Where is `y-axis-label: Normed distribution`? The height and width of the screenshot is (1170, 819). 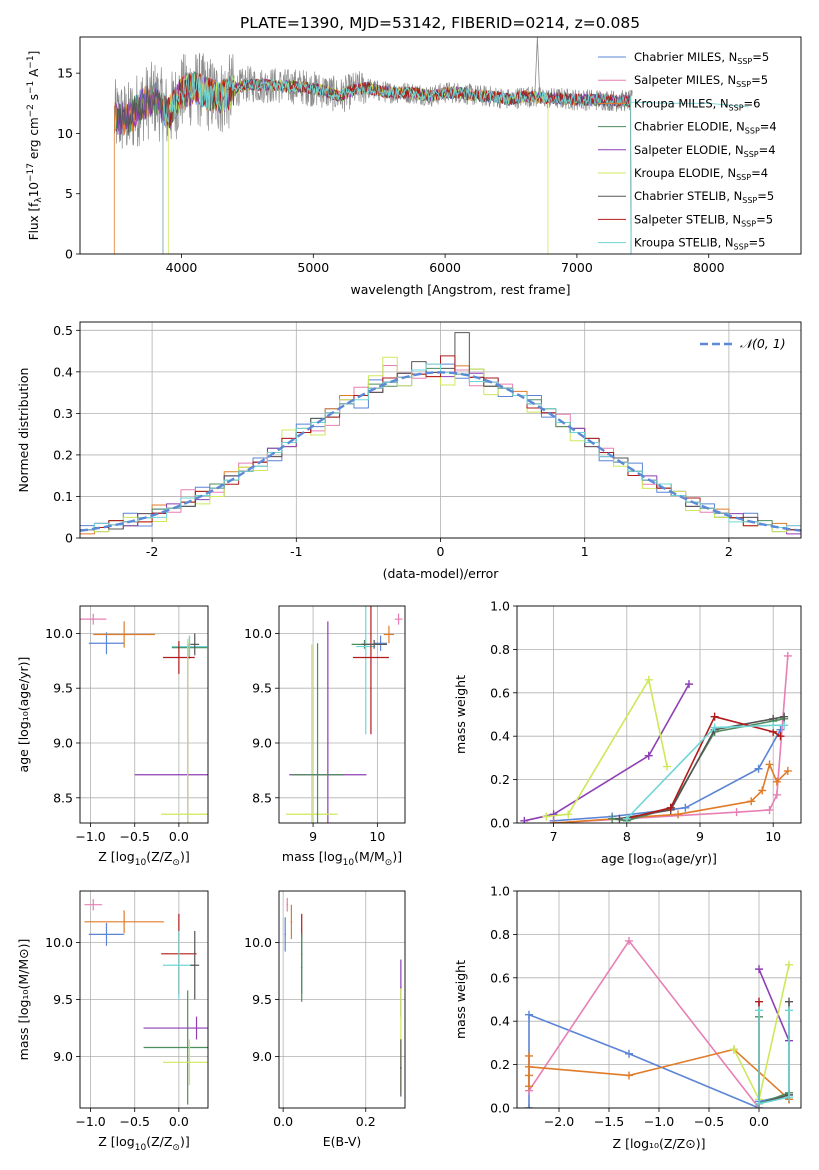 y-axis-label: Normed distribution is located at coordinates (23, 430).